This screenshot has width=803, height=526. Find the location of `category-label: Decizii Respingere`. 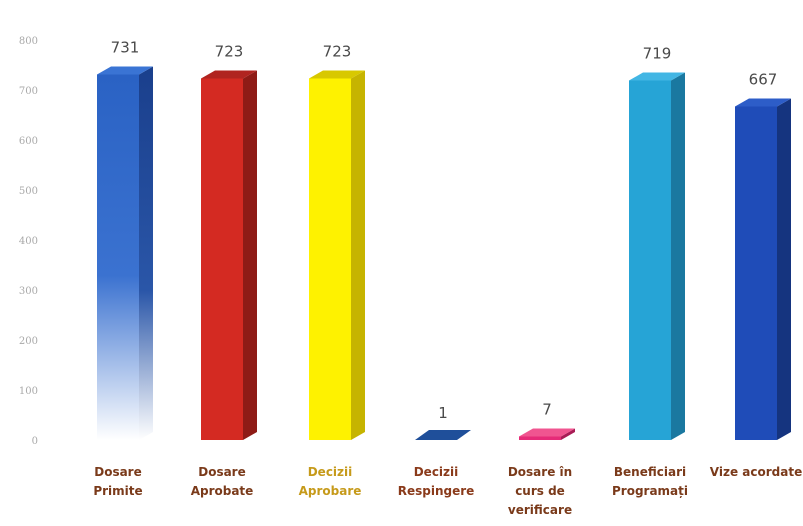

category-label: Decizii Respingere is located at coordinates (436, 481).